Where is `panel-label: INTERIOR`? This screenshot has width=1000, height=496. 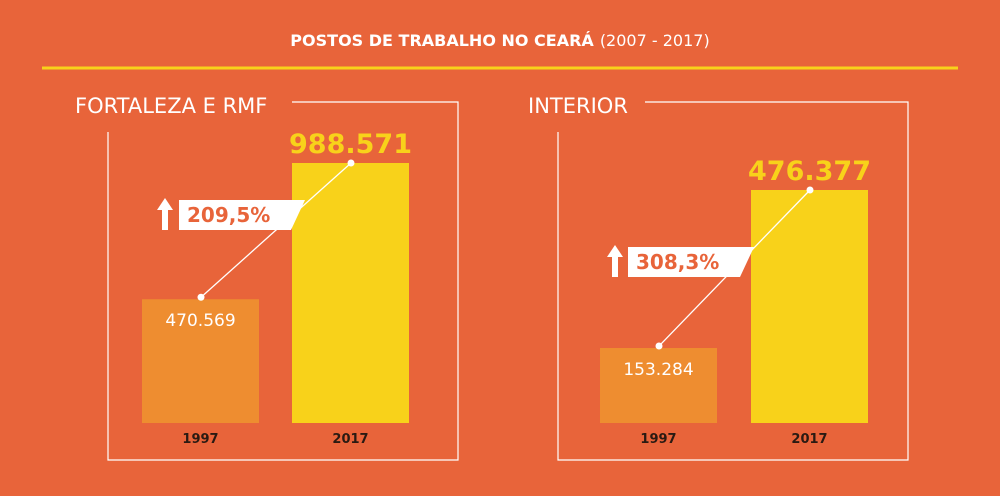 panel-label: INTERIOR is located at coordinates (578, 106).